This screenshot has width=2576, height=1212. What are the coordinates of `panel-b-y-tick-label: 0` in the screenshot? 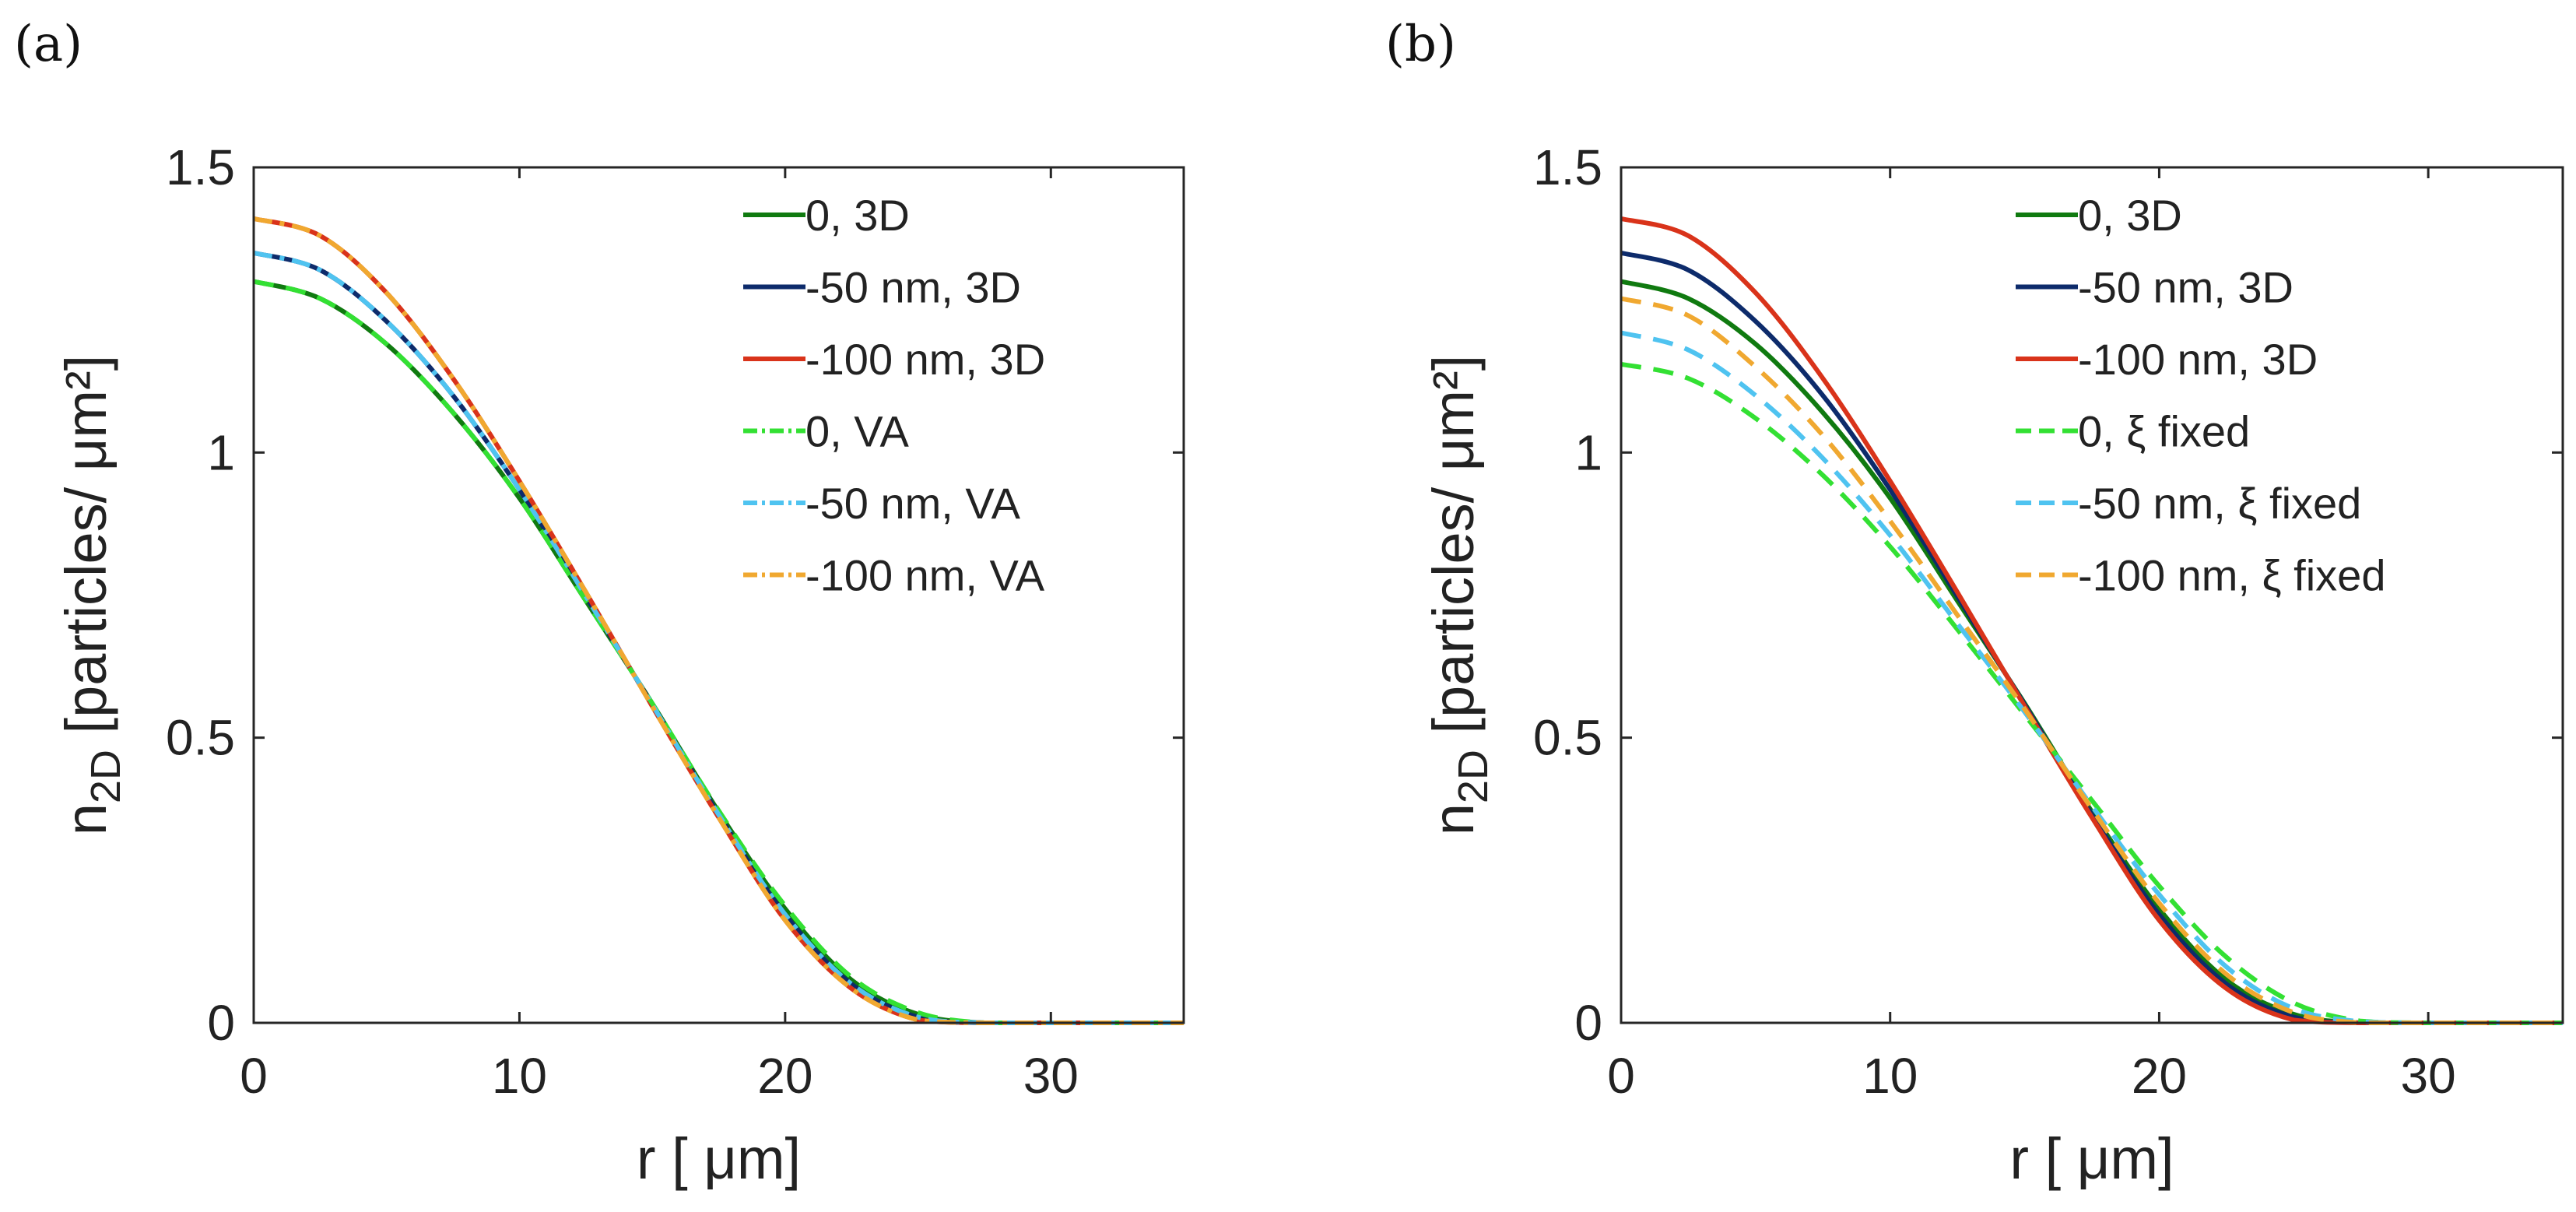 It's located at (1588, 1023).